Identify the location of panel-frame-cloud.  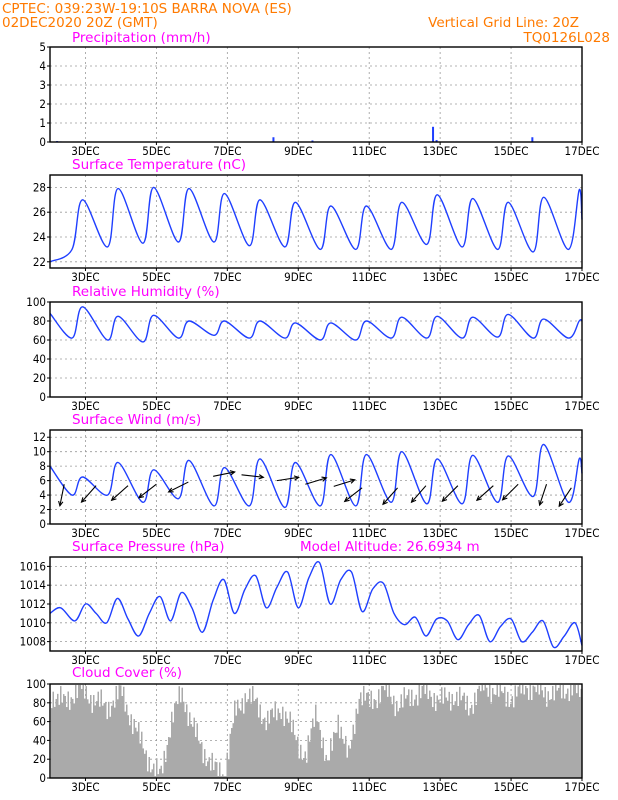
(316, 731).